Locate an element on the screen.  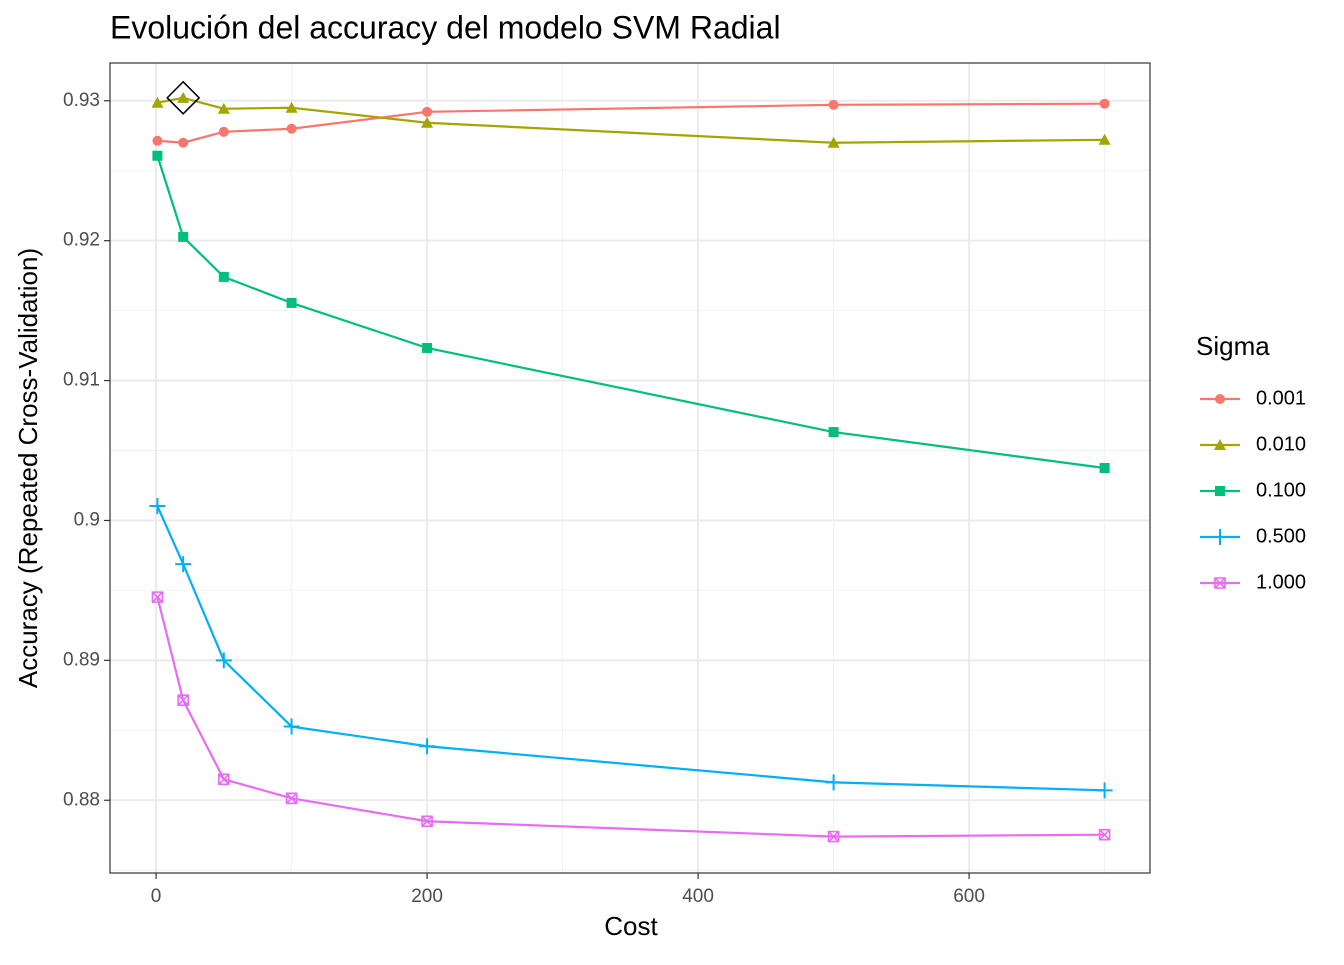
x-tick-label: 600 is located at coordinates (969, 896).